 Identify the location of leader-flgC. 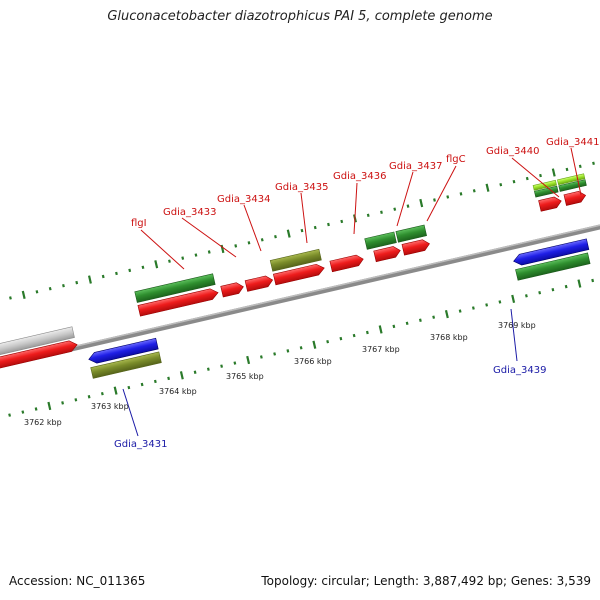
(441, 193).